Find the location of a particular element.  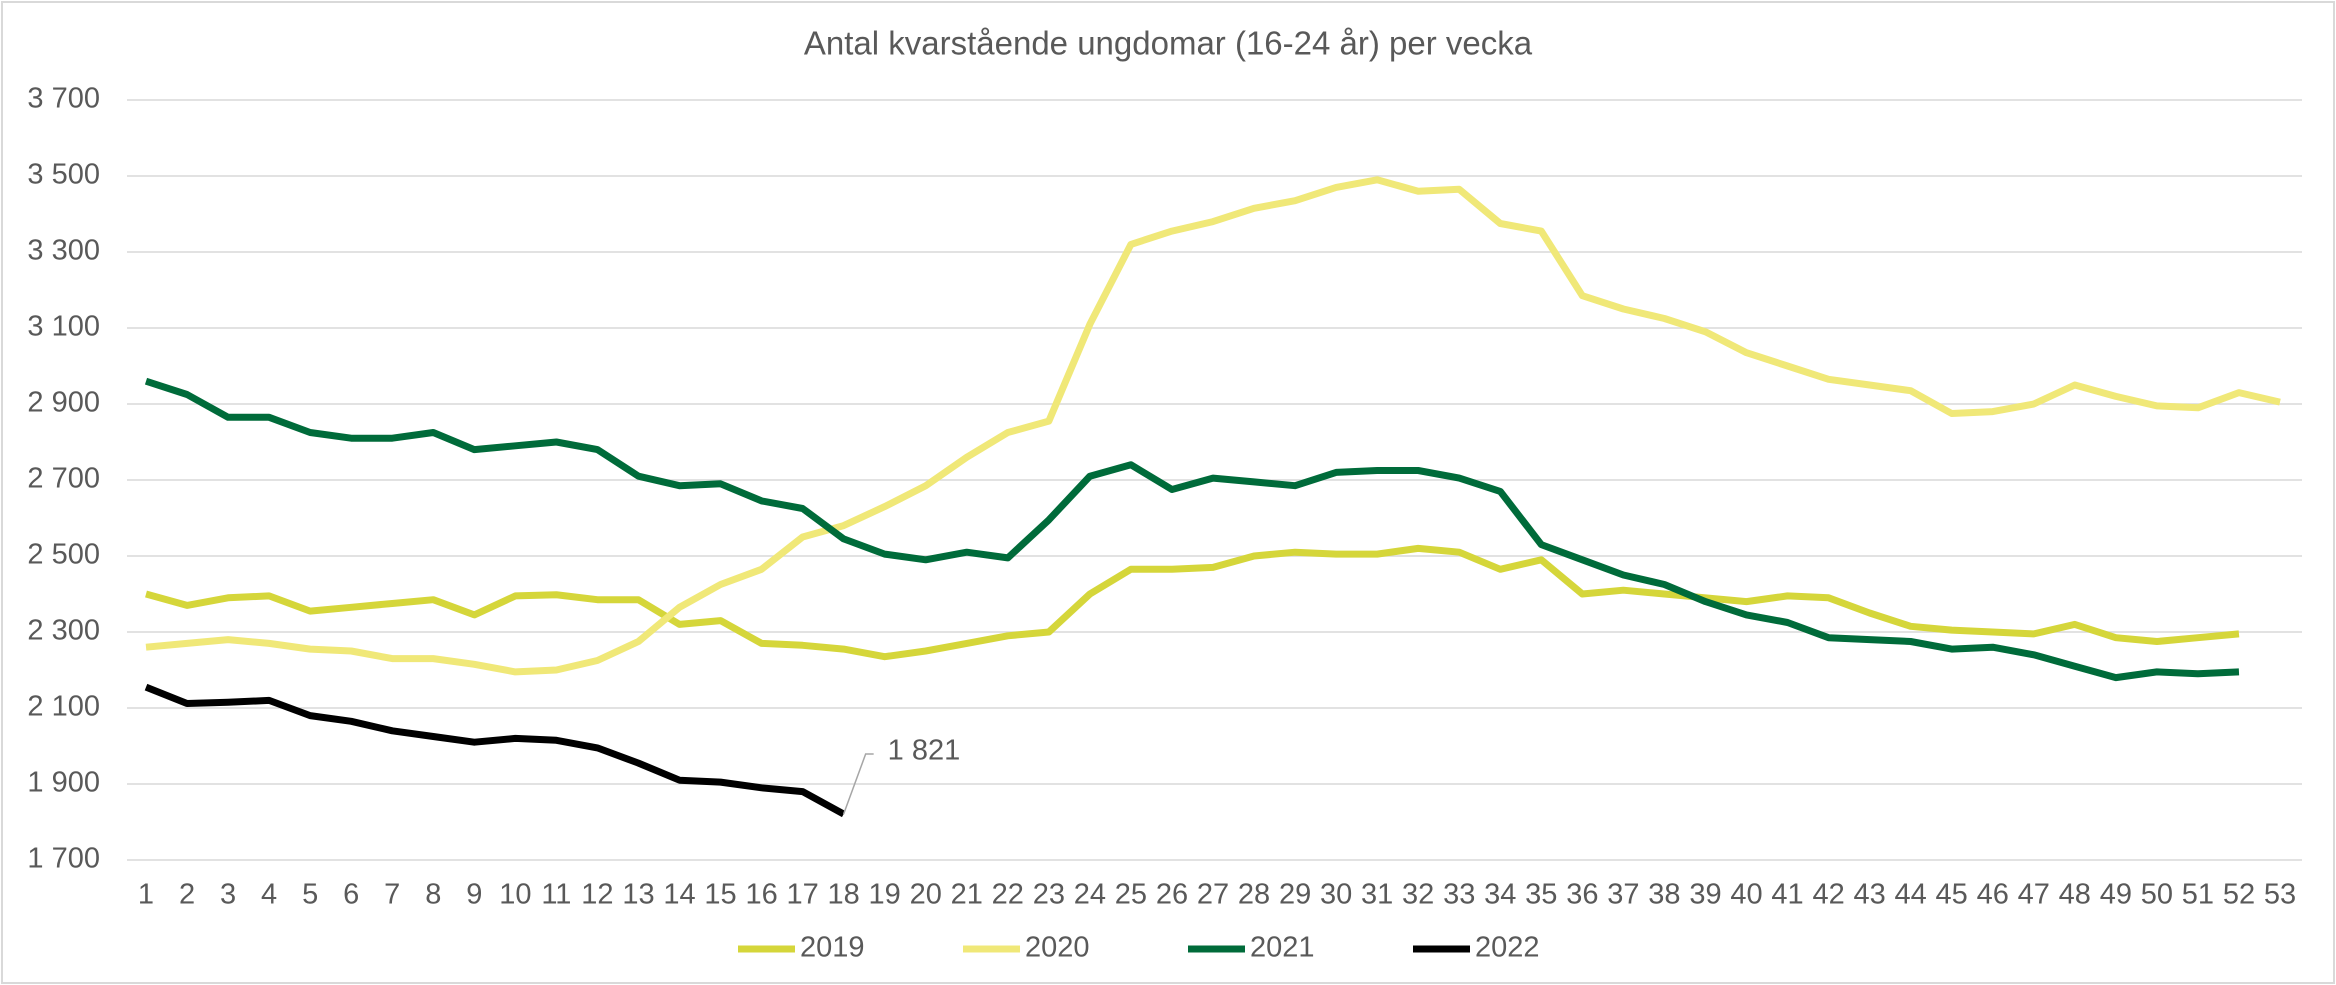

x-tick-label: 1 is located at coordinates (146, 895).